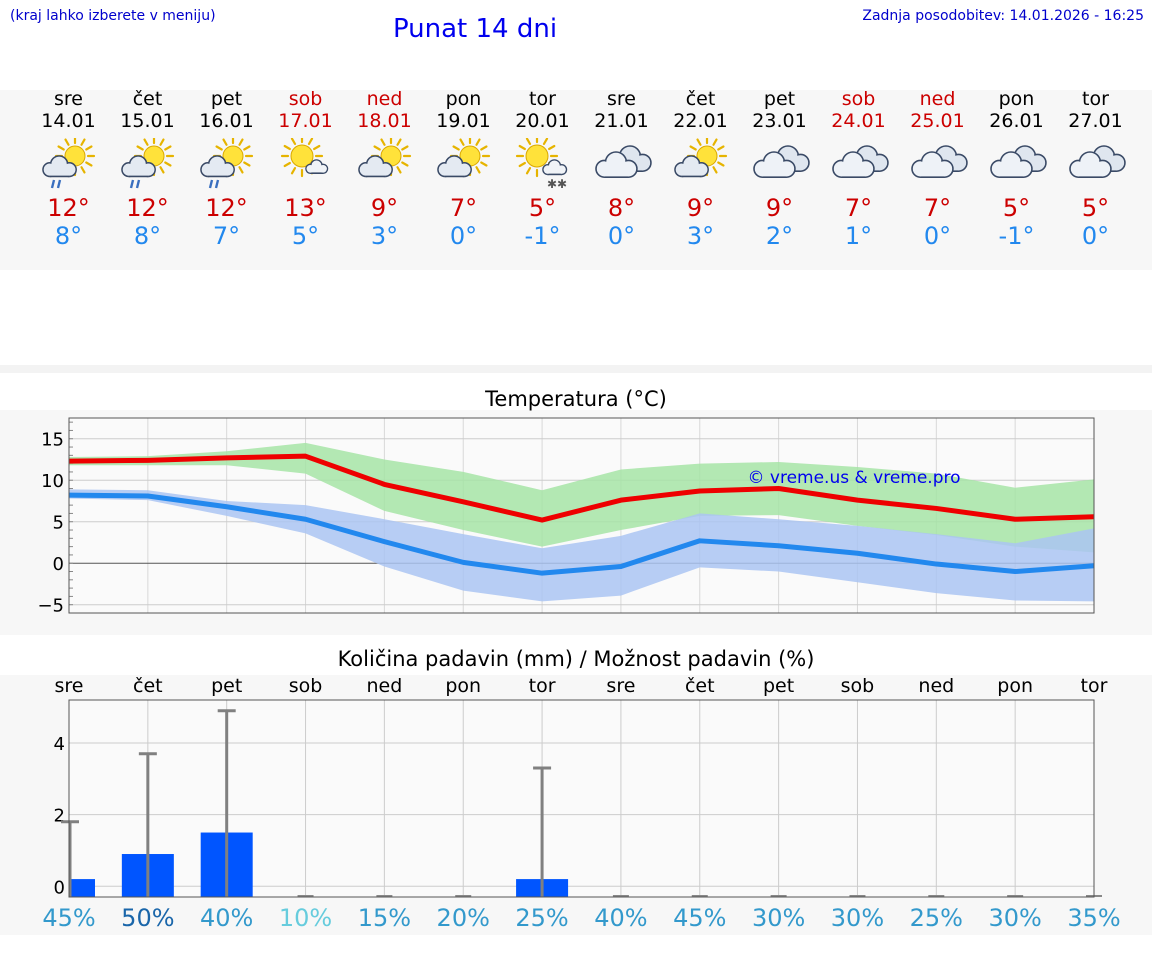 This screenshot has height=975, width=1152. What do you see at coordinates (463, 208) in the screenshot?
I see `max-temp: 7°` at bounding box center [463, 208].